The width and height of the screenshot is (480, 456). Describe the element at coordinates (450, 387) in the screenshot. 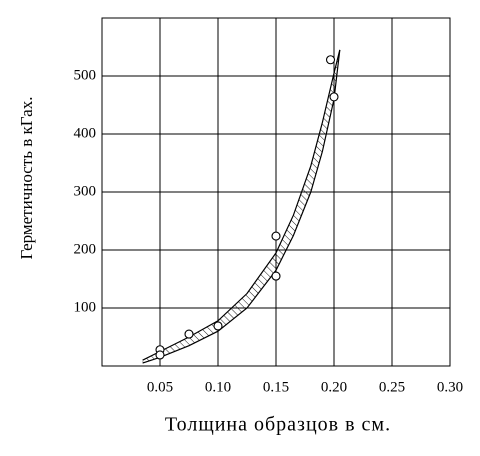

I see `x-tick-label: 0.30` at that location.